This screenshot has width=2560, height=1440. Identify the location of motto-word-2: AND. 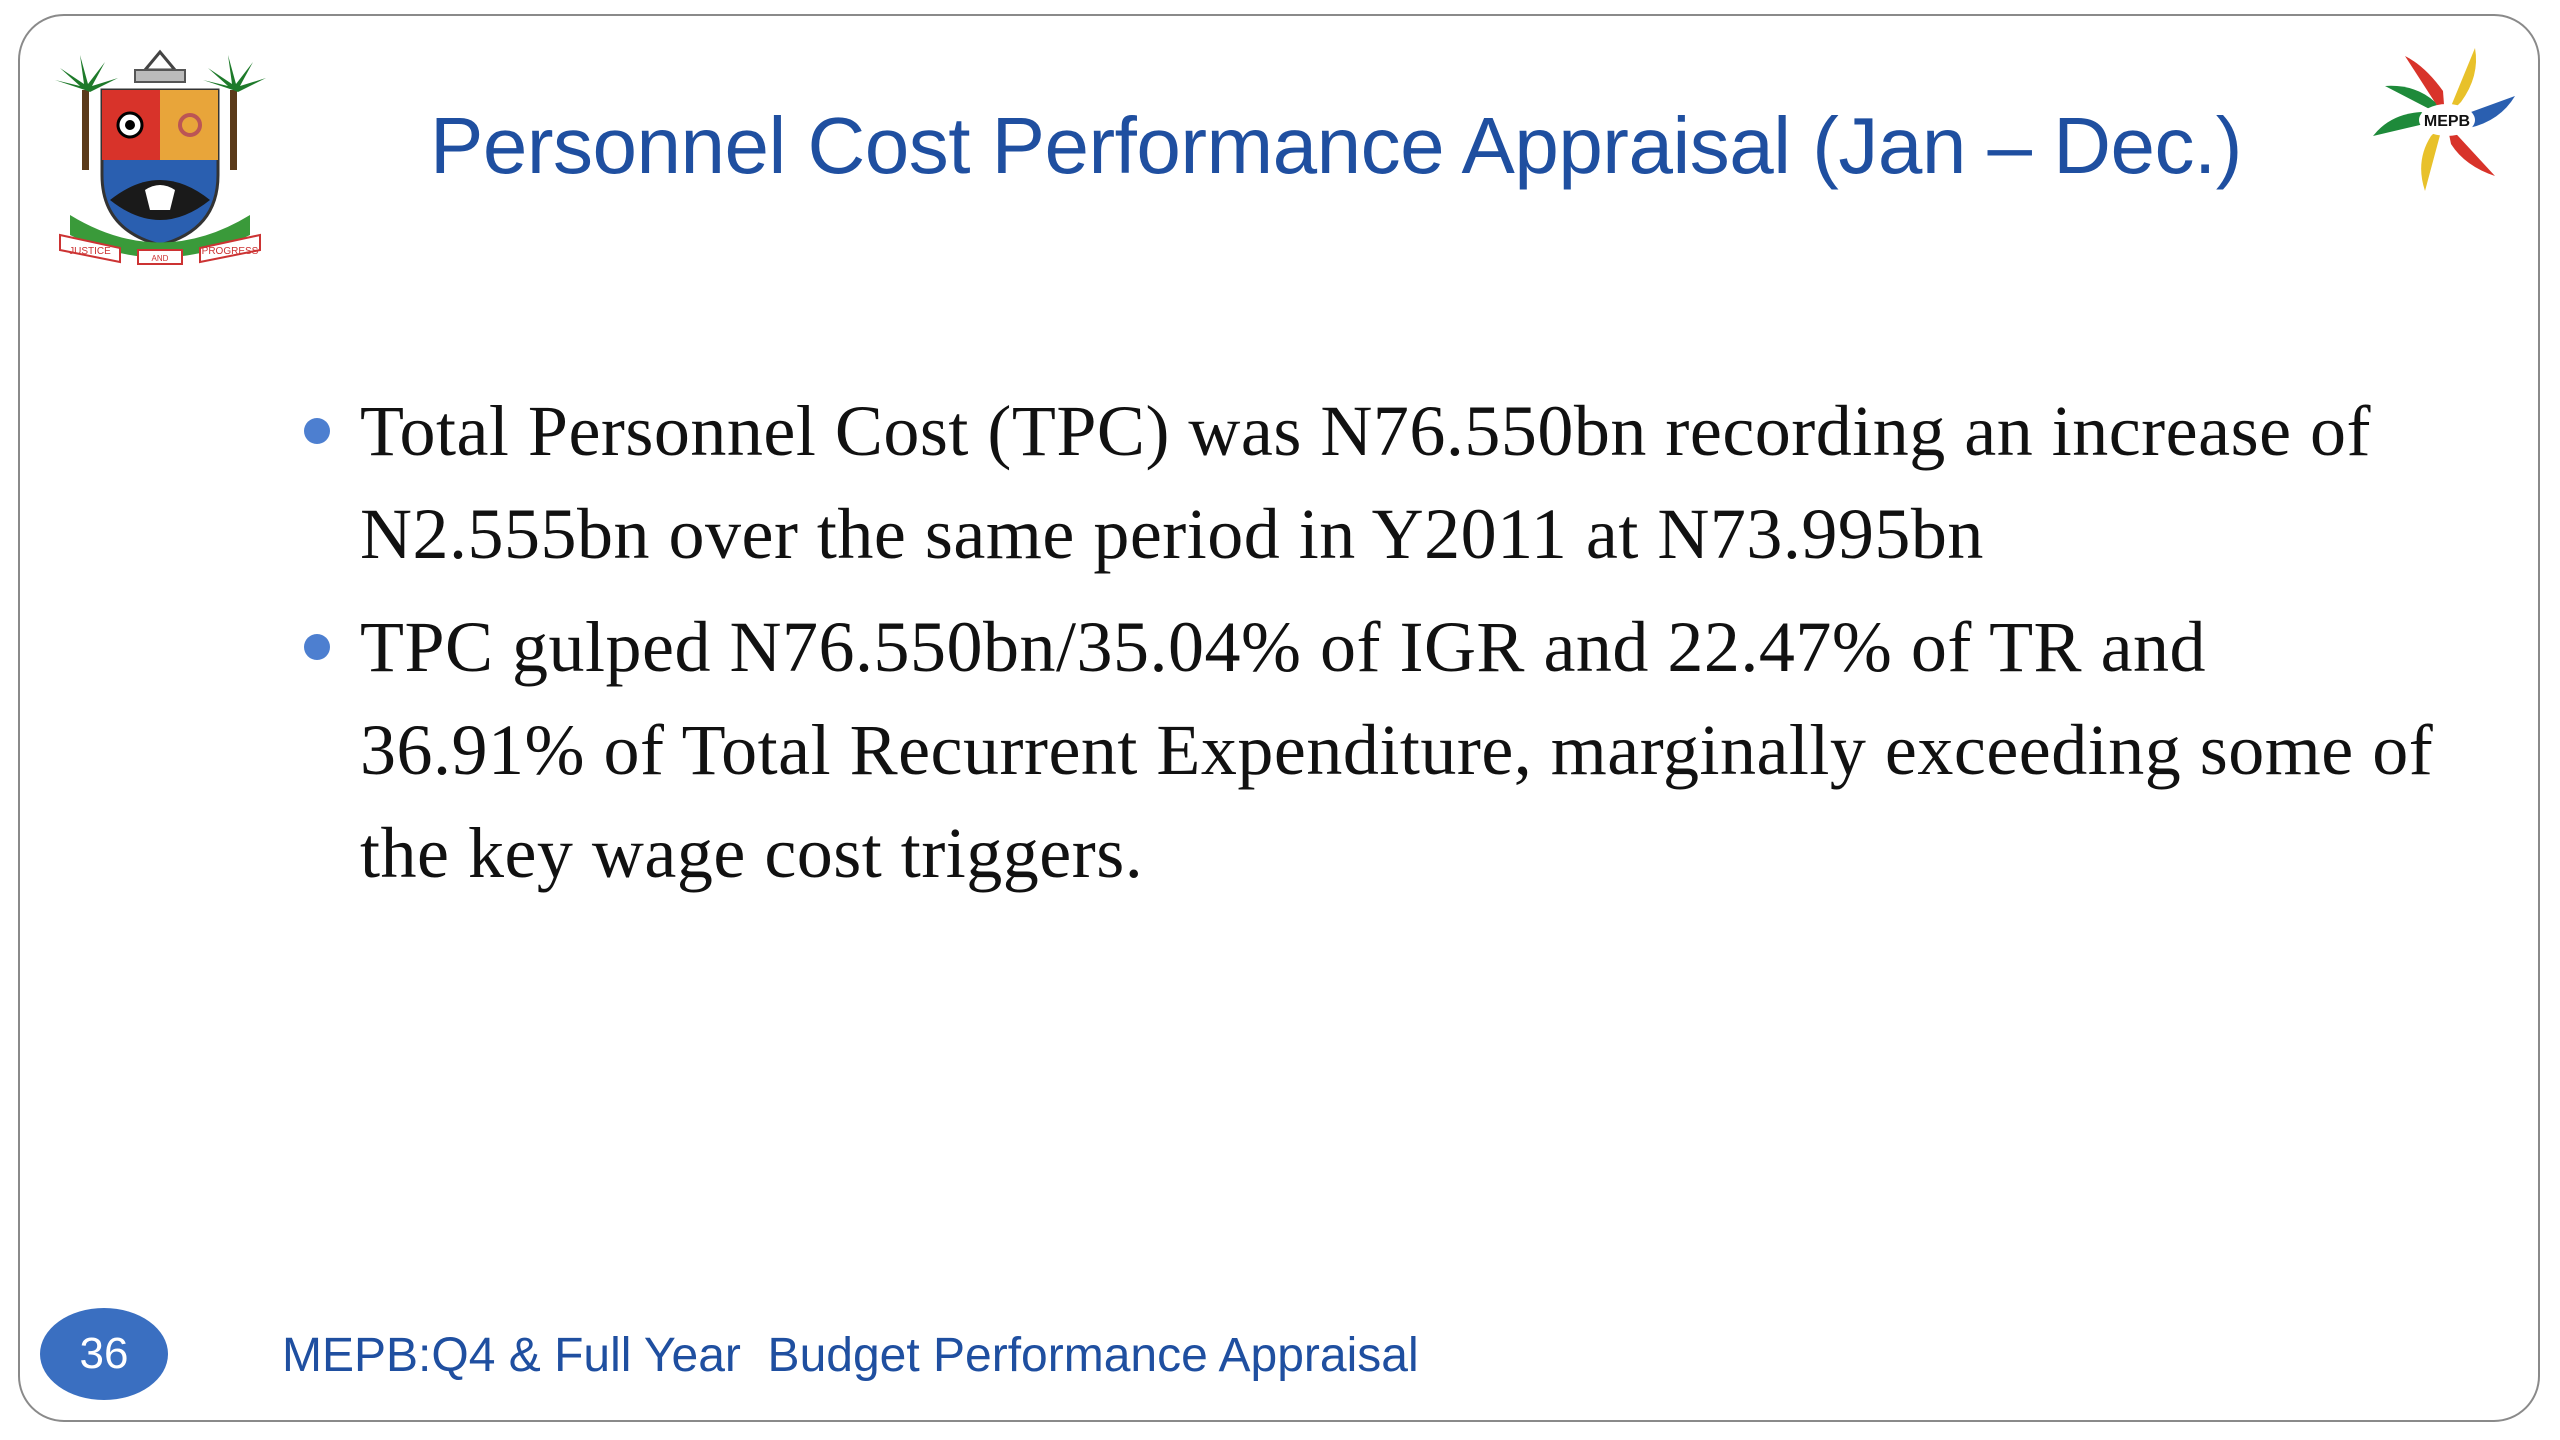
(160, 258).